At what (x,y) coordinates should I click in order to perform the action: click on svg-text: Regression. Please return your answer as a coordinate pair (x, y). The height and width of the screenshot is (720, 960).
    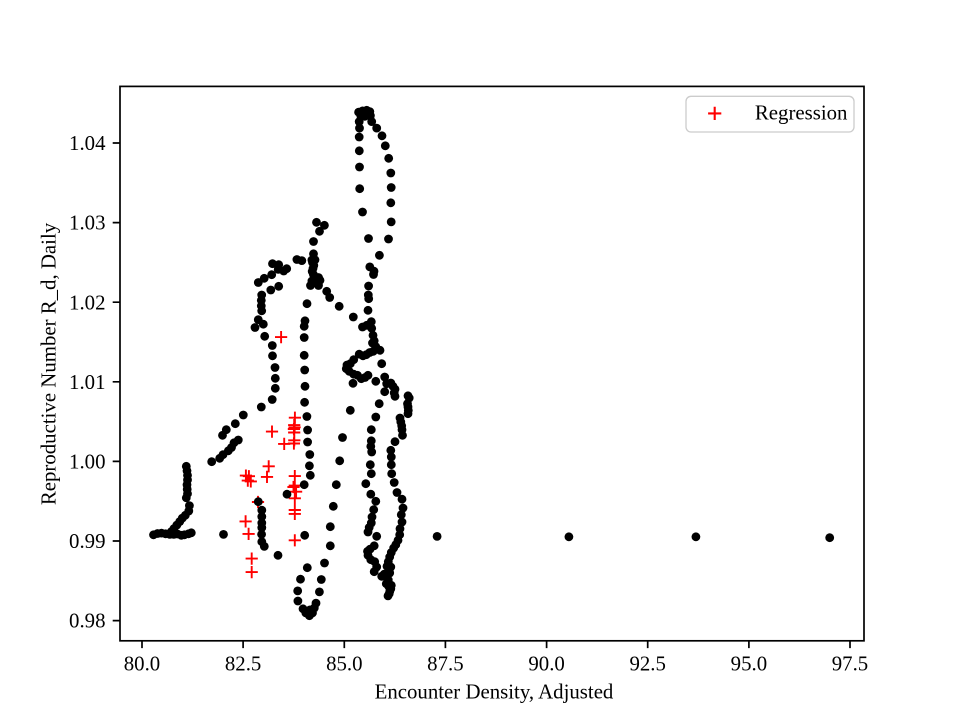
    Looking at the image, I should click on (801, 113).